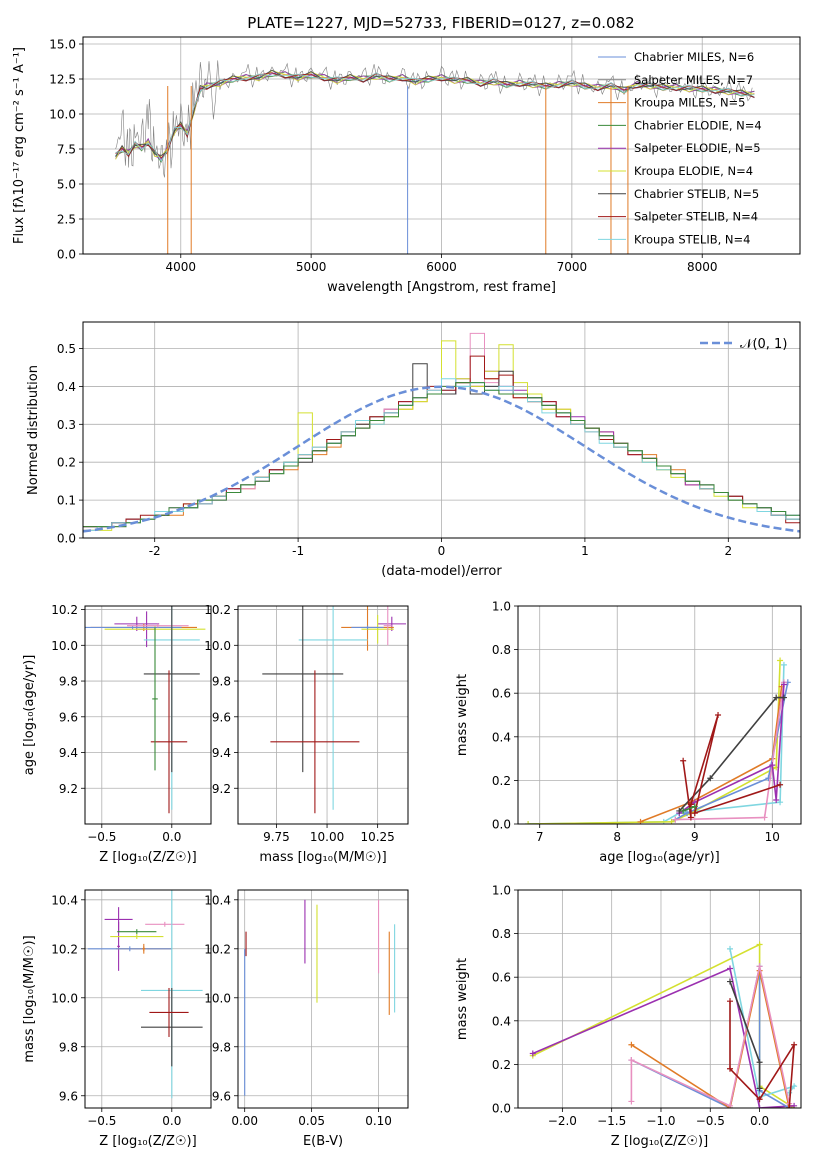 The height and width of the screenshot is (1170, 819). What do you see at coordinates (180, 267) in the screenshot?
I see `x-tick-label: 4000` at bounding box center [180, 267].